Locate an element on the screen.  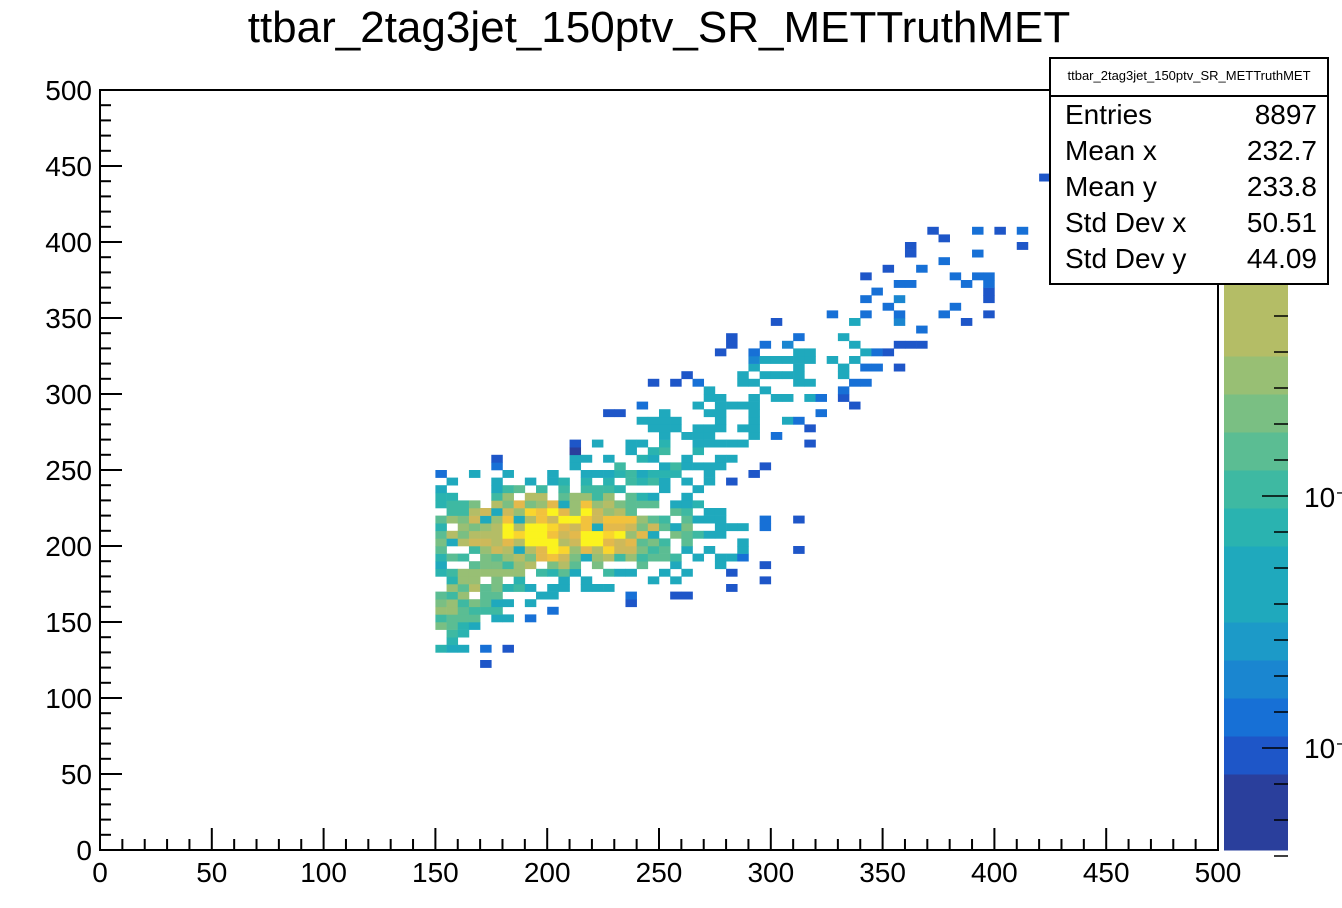
x-tick-label: 350 is located at coordinates (882, 872).